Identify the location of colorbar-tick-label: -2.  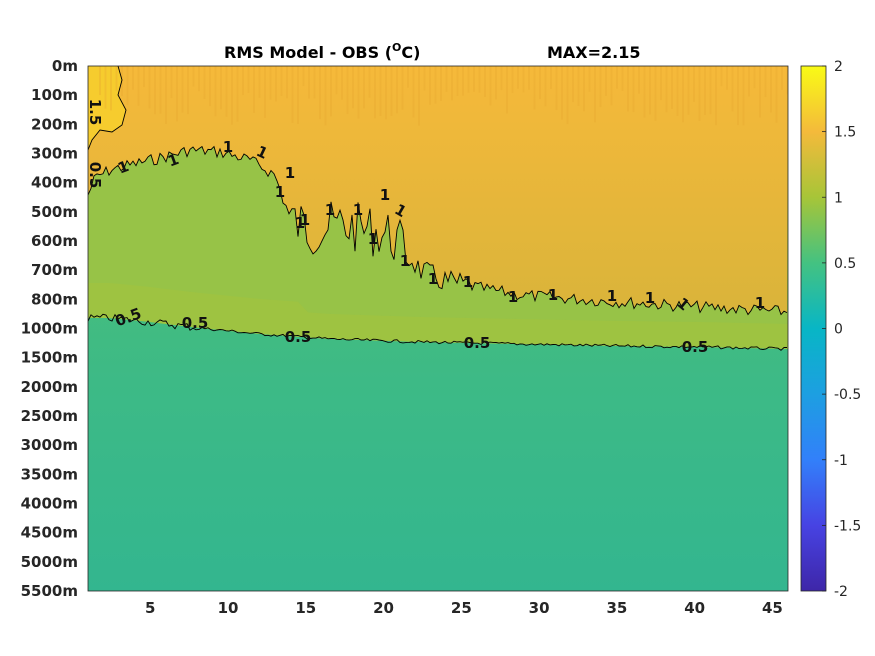
(841, 592).